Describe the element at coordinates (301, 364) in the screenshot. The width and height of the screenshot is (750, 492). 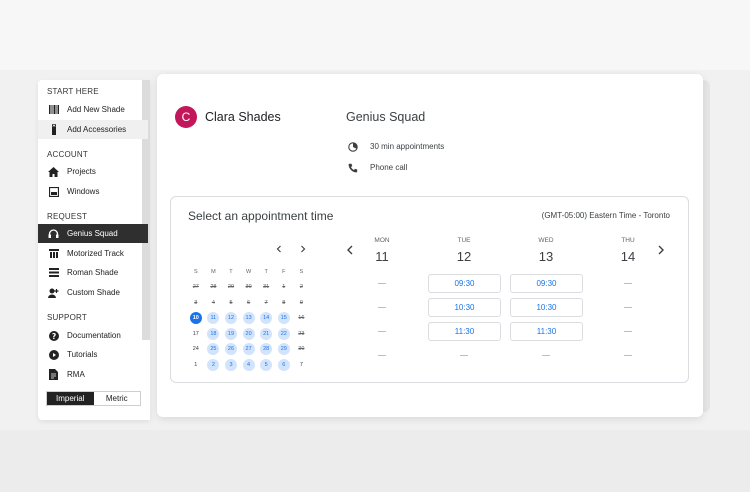
I see `calendar-day: 7` at that location.